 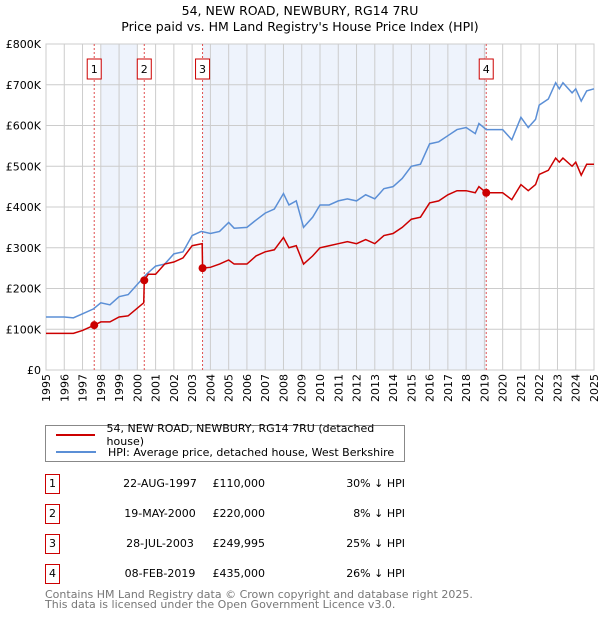 I want to click on x-tick-label: 2014, so click(x=393, y=388).